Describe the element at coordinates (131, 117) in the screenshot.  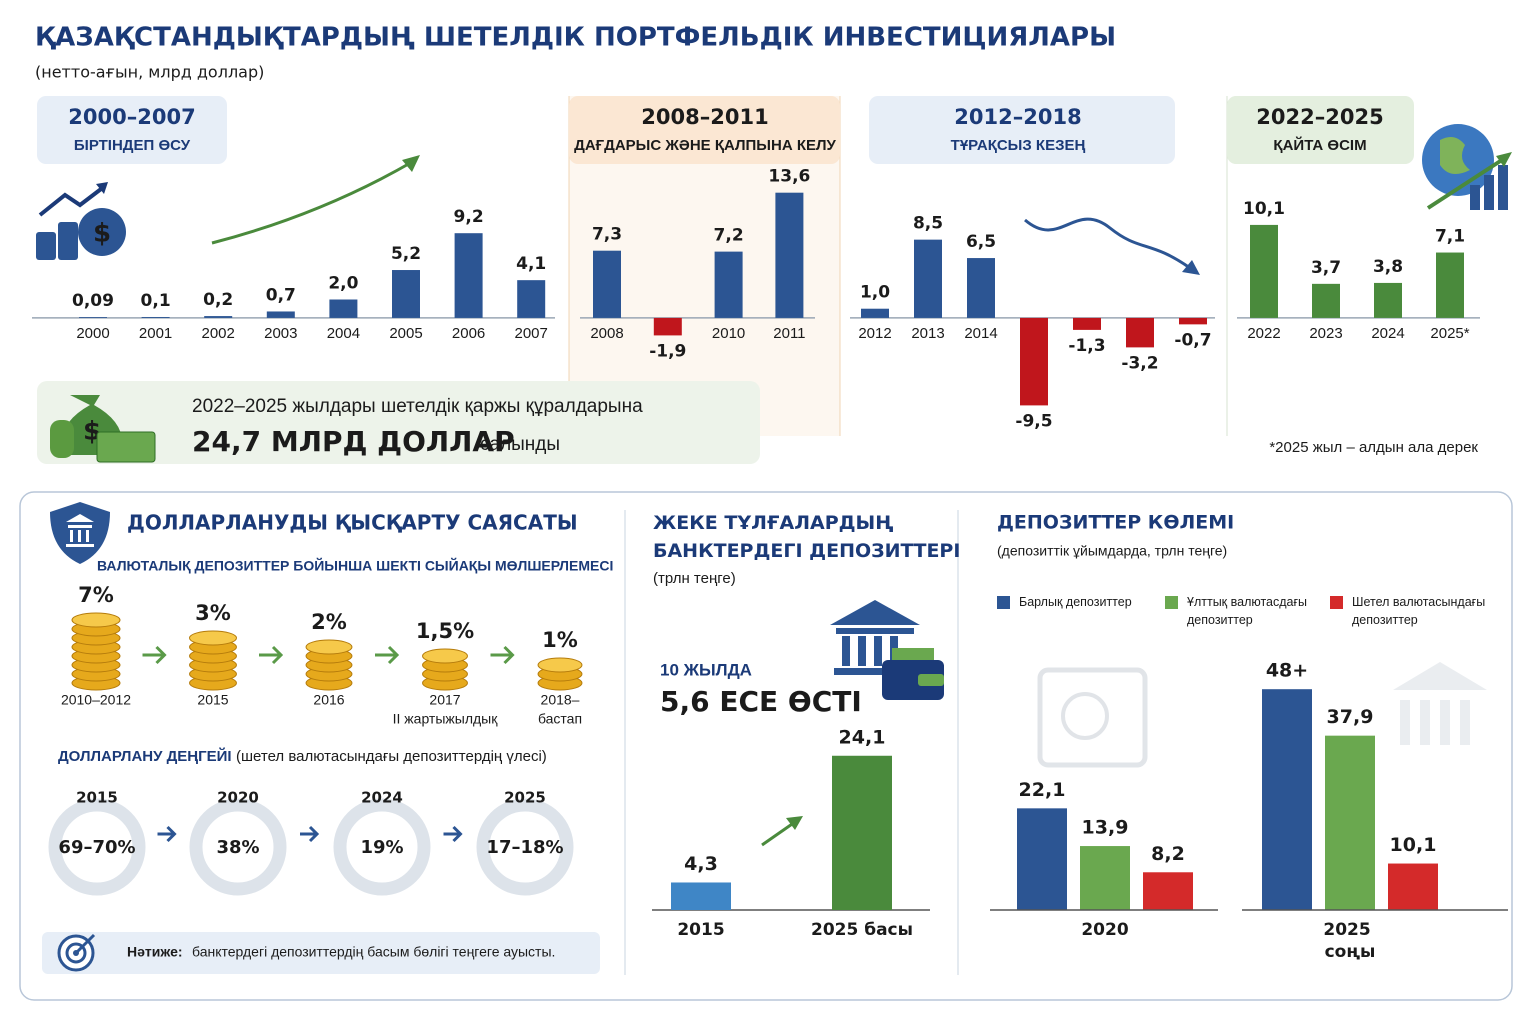
I see `period-title: 2000–2007` at that location.